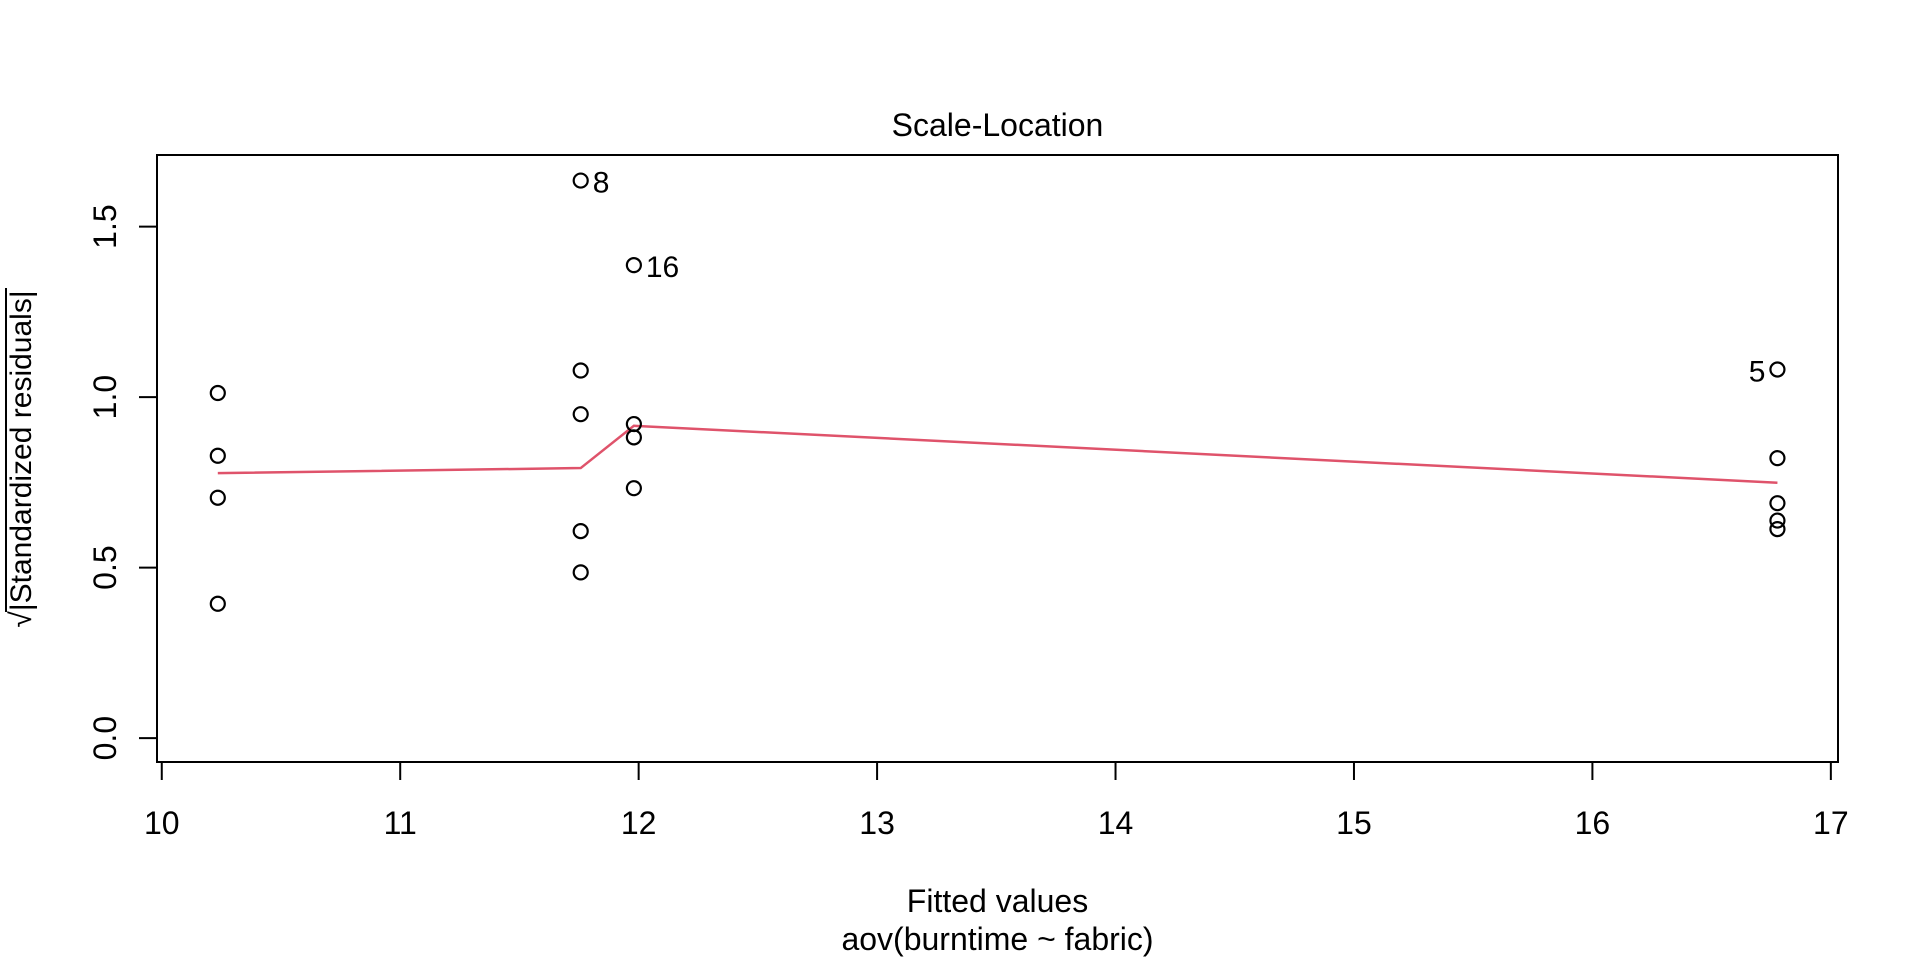  What do you see at coordinates (122, 482) in the screenshot?
I see `y-axis: 0.0 0.5 1.0 1.5` at bounding box center [122, 482].